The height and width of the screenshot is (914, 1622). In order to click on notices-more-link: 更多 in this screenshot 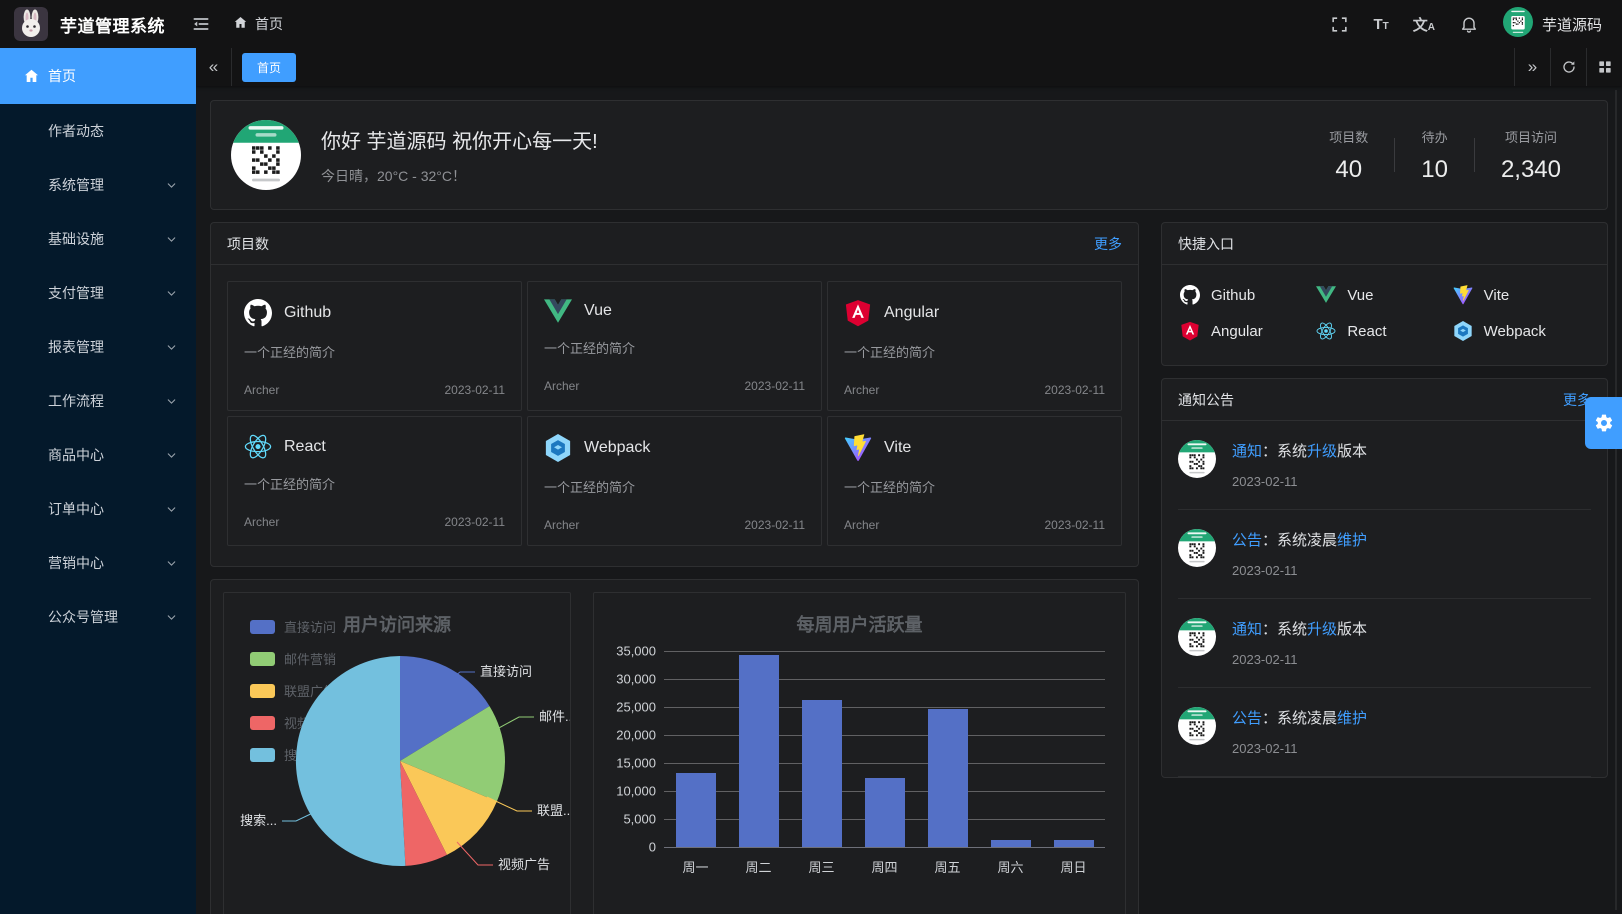, I will do `click(1577, 399)`.